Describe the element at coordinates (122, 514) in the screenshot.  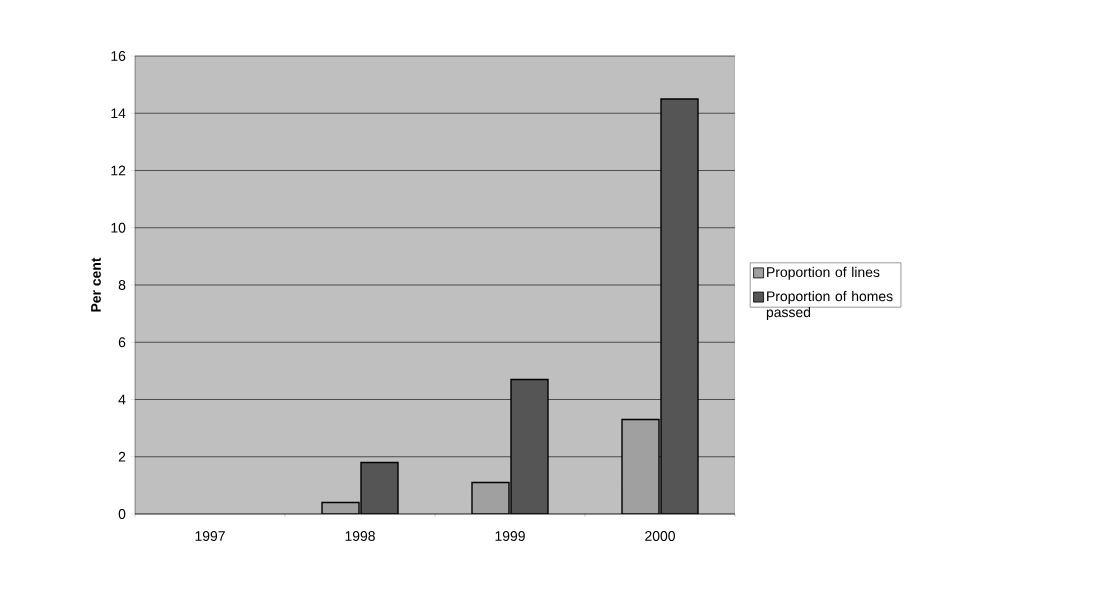
I see `y-tick-label: 0` at that location.